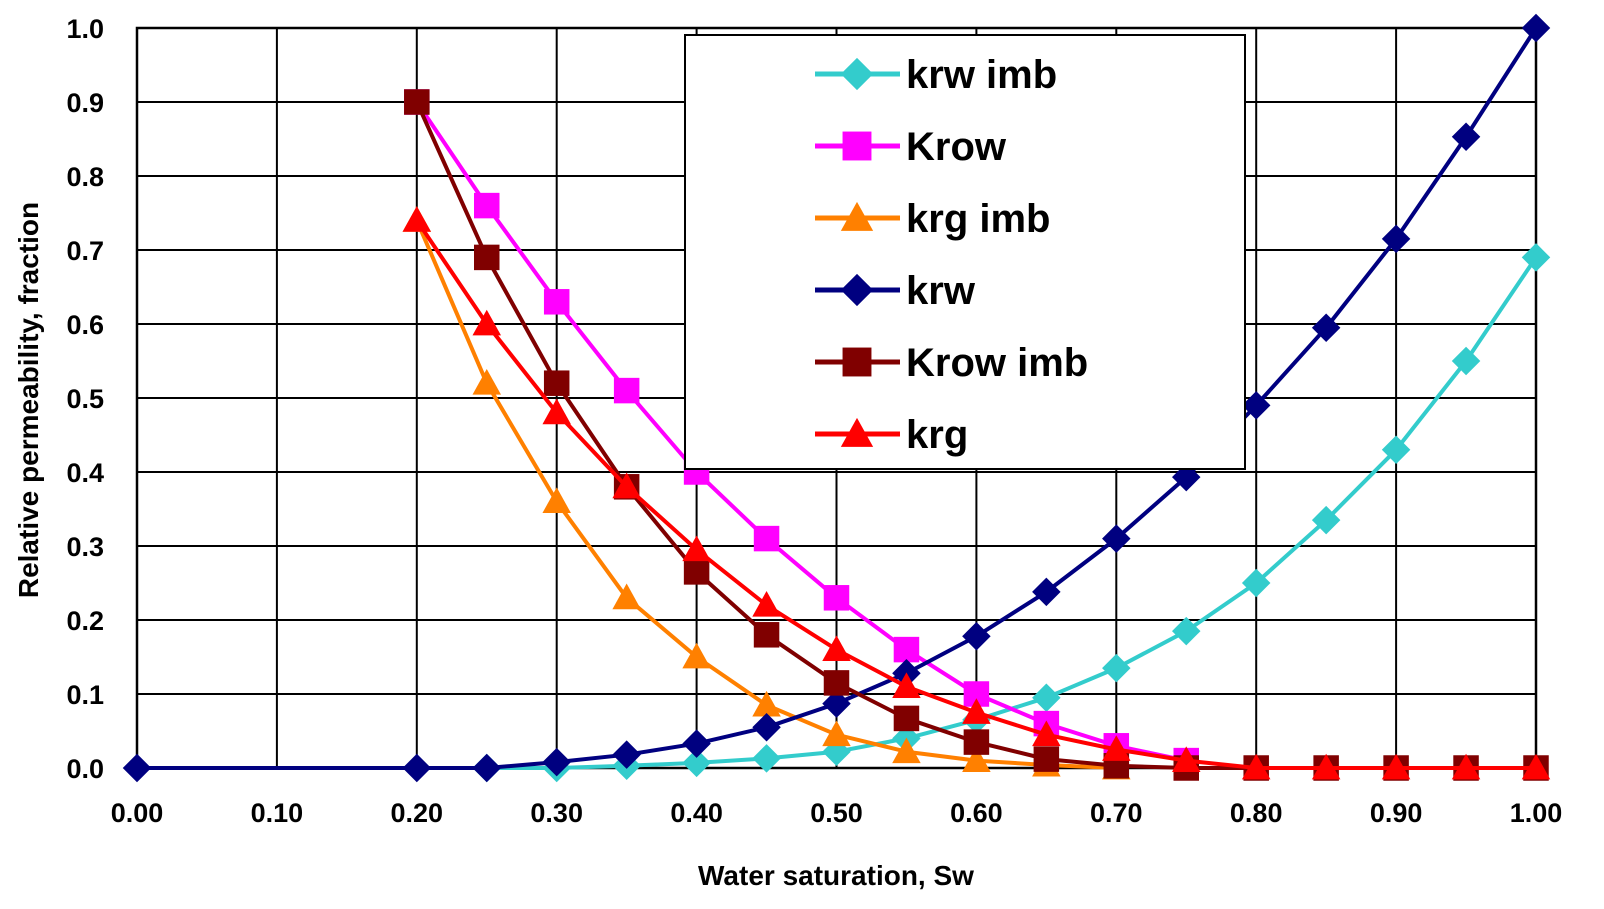 This screenshot has height=909, width=1604. Describe the element at coordinates (696, 813) in the screenshot. I see `x-tick-label: 0.40` at that location.